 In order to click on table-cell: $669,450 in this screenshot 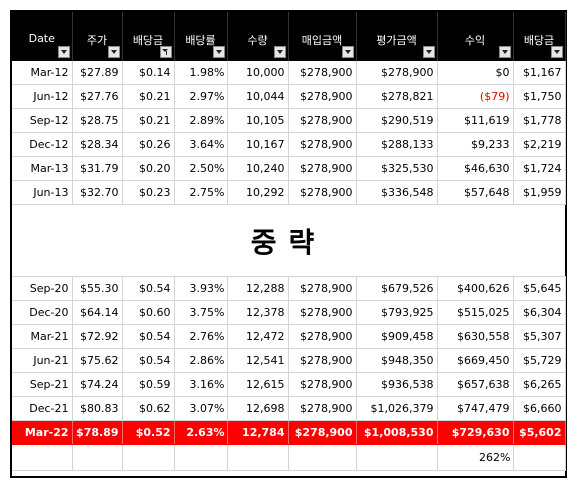, I will do `click(475, 360)`.